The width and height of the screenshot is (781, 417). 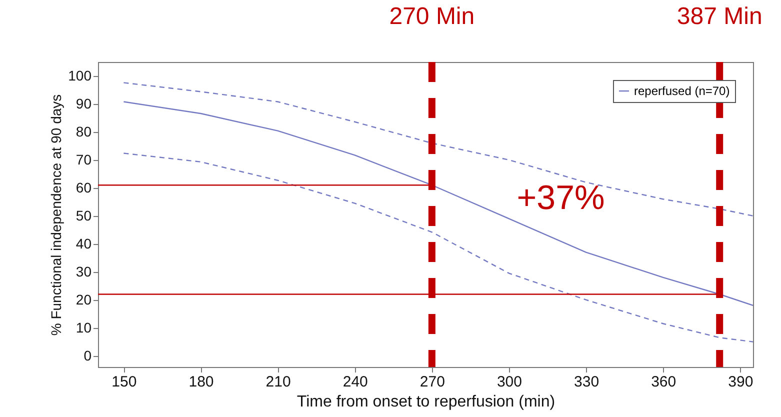 I want to click on text: 270 Min, so click(x=432, y=16).